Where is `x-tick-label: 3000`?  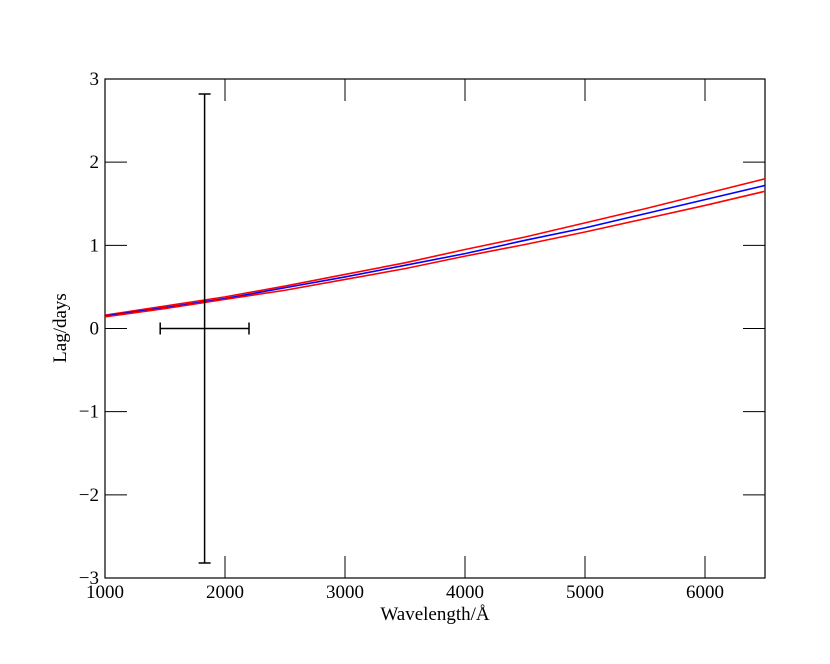 x-tick-label: 3000 is located at coordinates (345, 592).